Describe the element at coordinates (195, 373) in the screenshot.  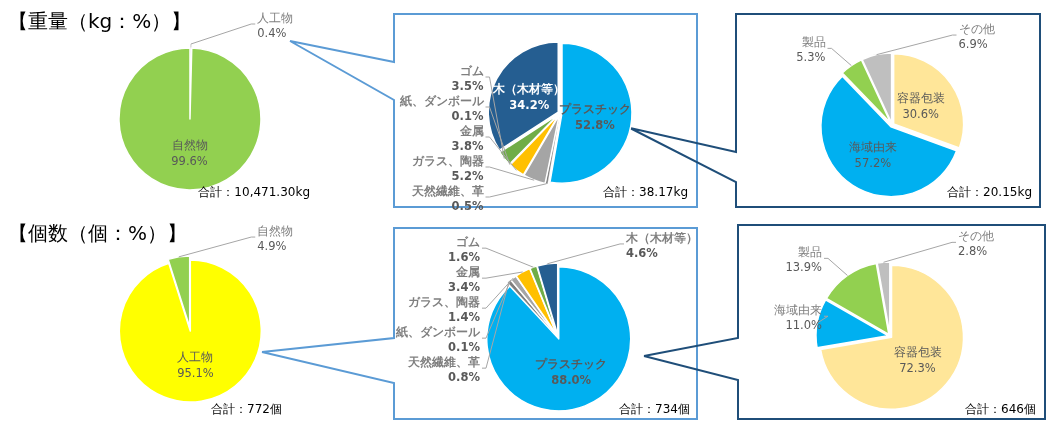
I see `data-label: 95.1%` at that location.